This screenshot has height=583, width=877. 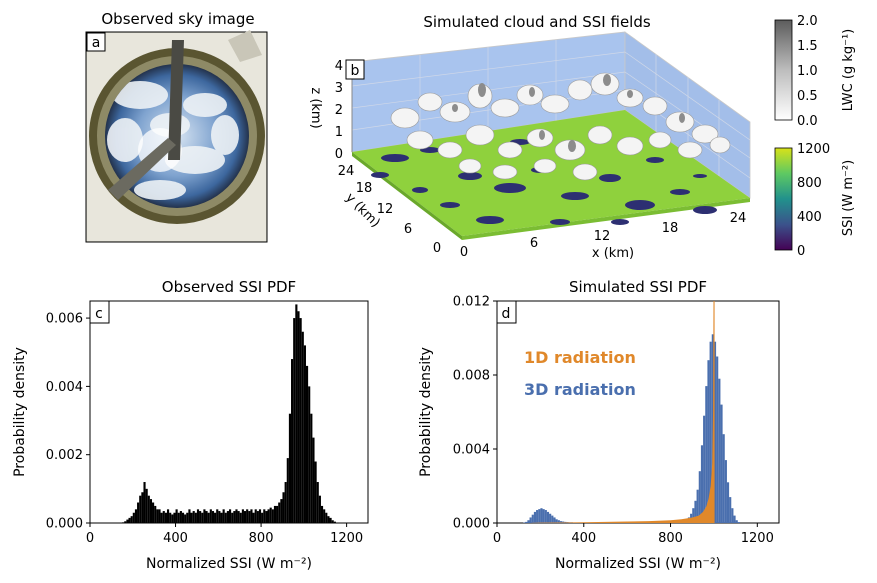 What do you see at coordinates (177, 19) in the screenshot?
I see `panel-a-title: Observed sky image` at bounding box center [177, 19].